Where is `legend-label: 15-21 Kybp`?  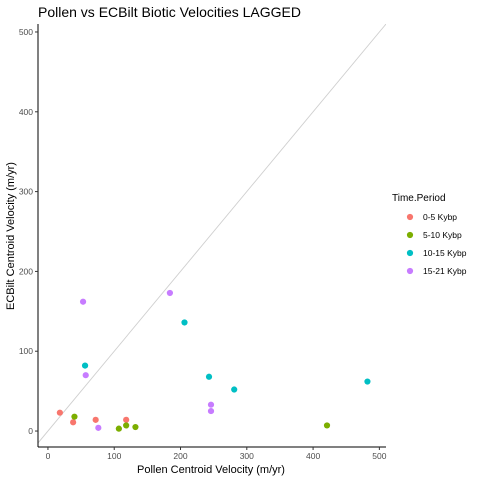 legend-label: 15-21 Kybp is located at coordinates (445, 271).